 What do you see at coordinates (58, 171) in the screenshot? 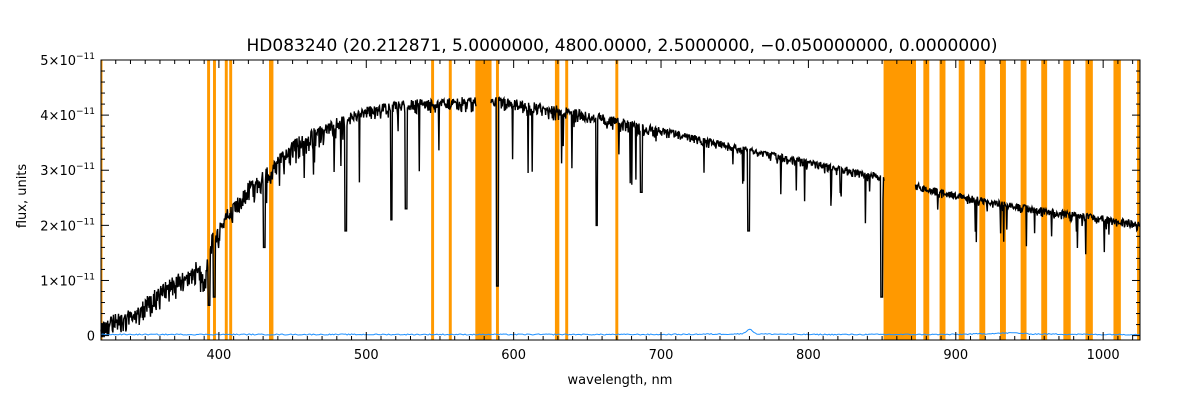
I see `y-tick-mantissa: 3×10` at bounding box center [58, 171].